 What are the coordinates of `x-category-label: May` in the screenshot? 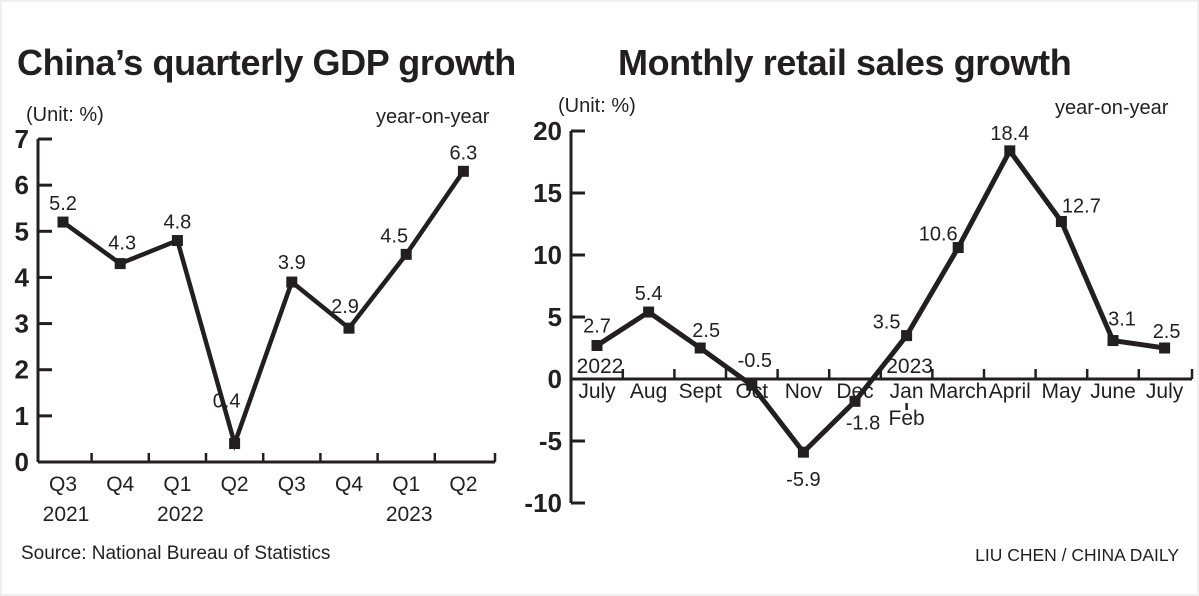 It's located at (1062, 391).